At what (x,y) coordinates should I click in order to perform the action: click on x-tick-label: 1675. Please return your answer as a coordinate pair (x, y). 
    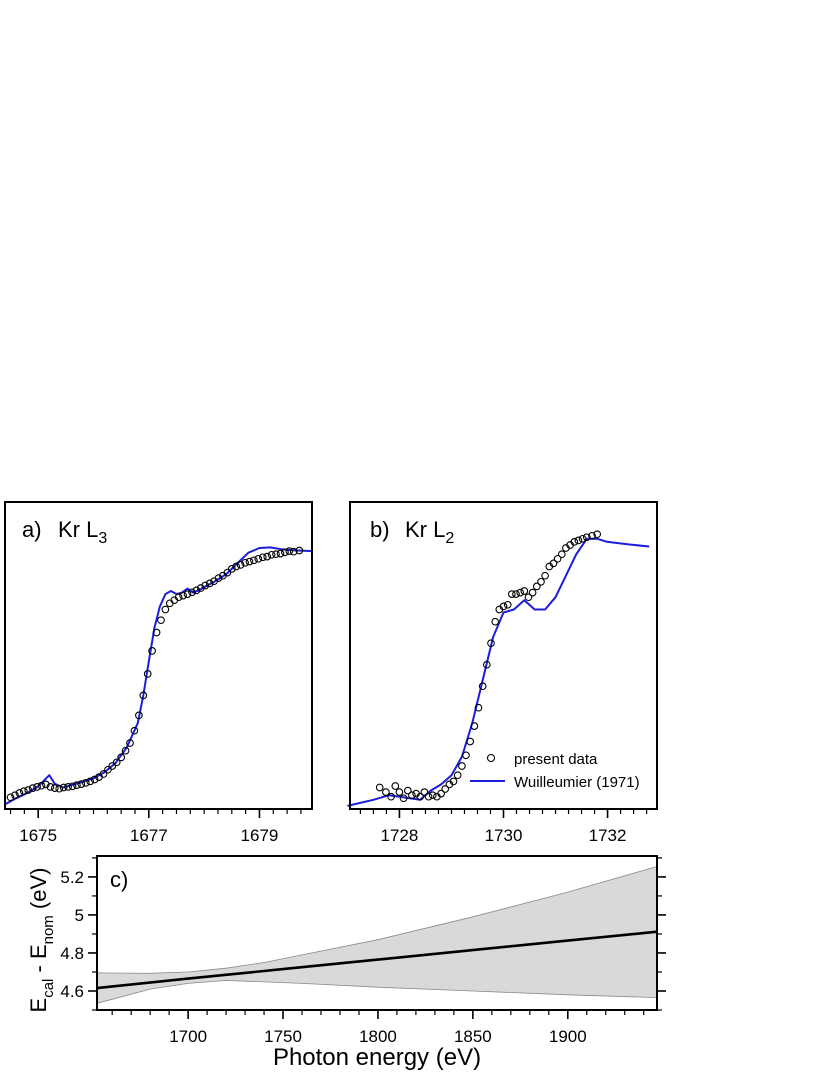
    Looking at the image, I should click on (38, 835).